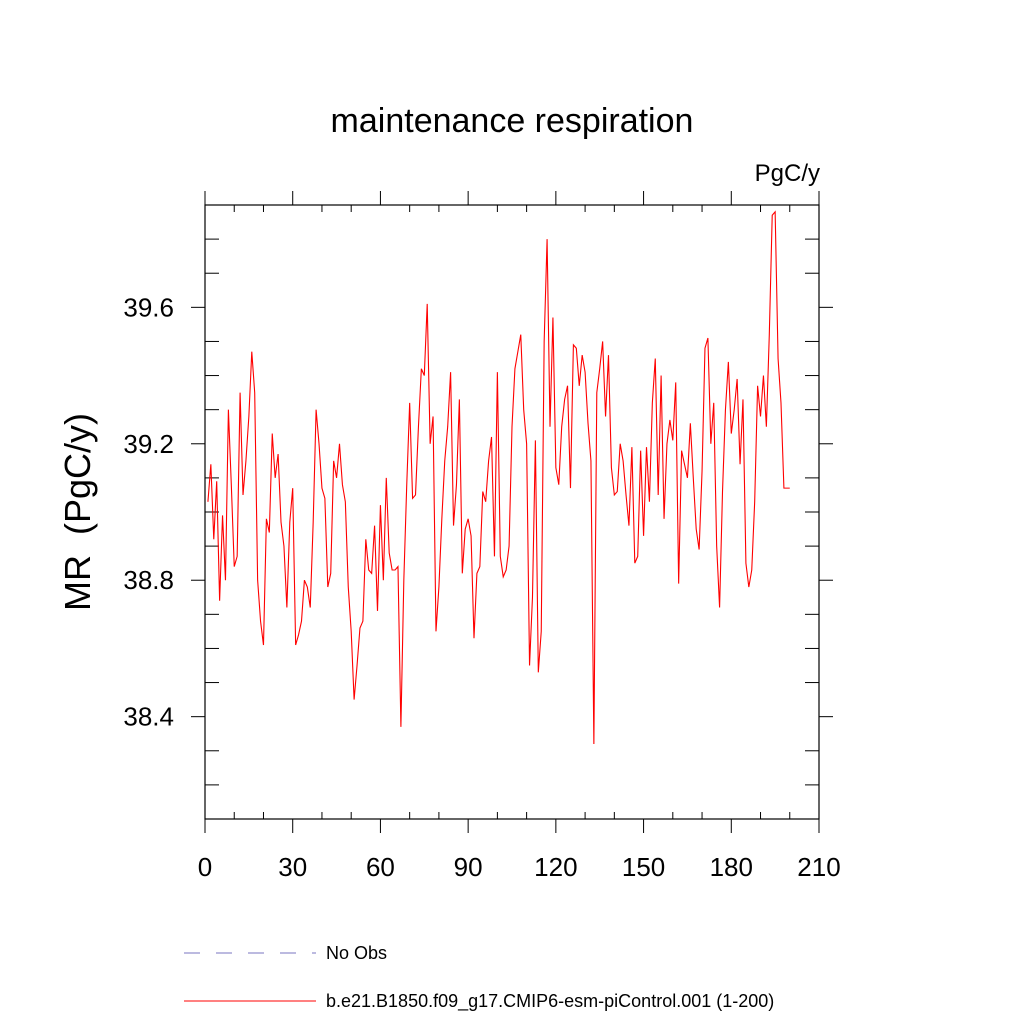 The image size is (1024, 1024). Describe the element at coordinates (643, 867) in the screenshot. I see `x-tick-label: 150` at that location.